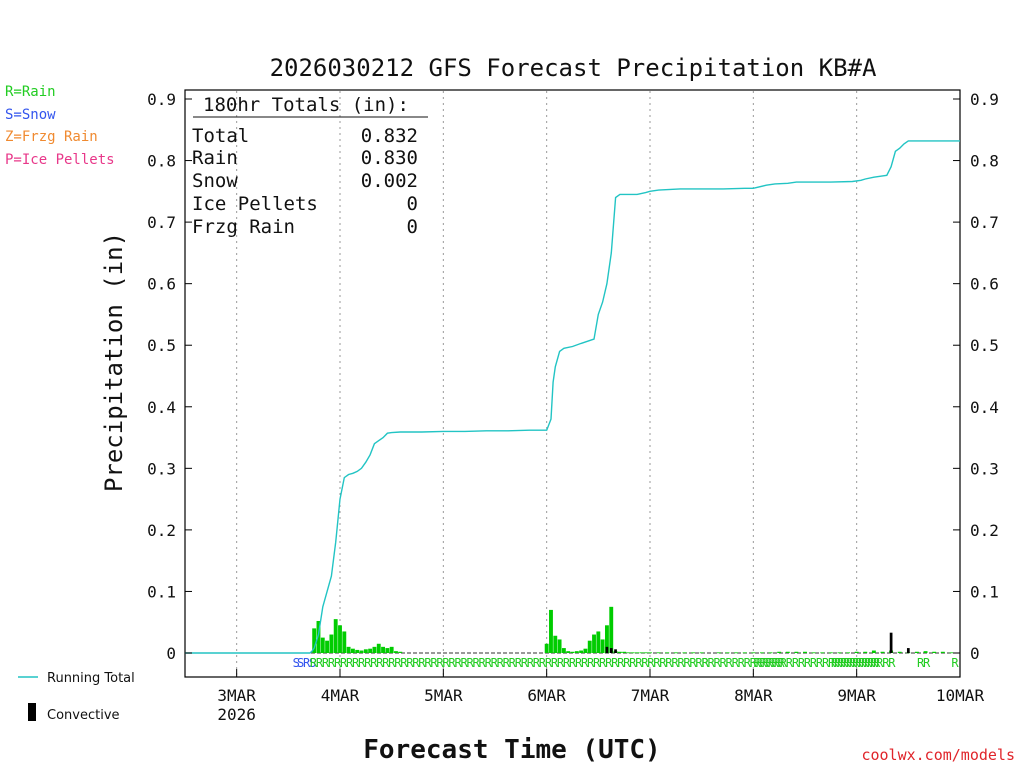  What do you see at coordinates (412, 204) in the screenshot?
I see `totals-icepellets-value: 0` at bounding box center [412, 204].